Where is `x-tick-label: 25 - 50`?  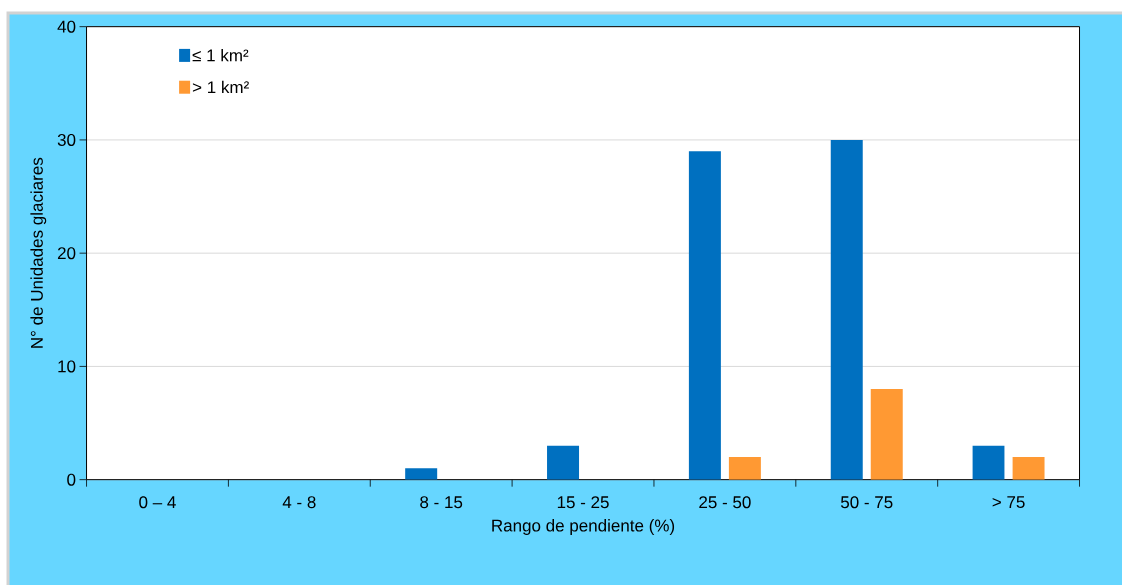 x-tick-label: 25 - 50 is located at coordinates (725, 502).